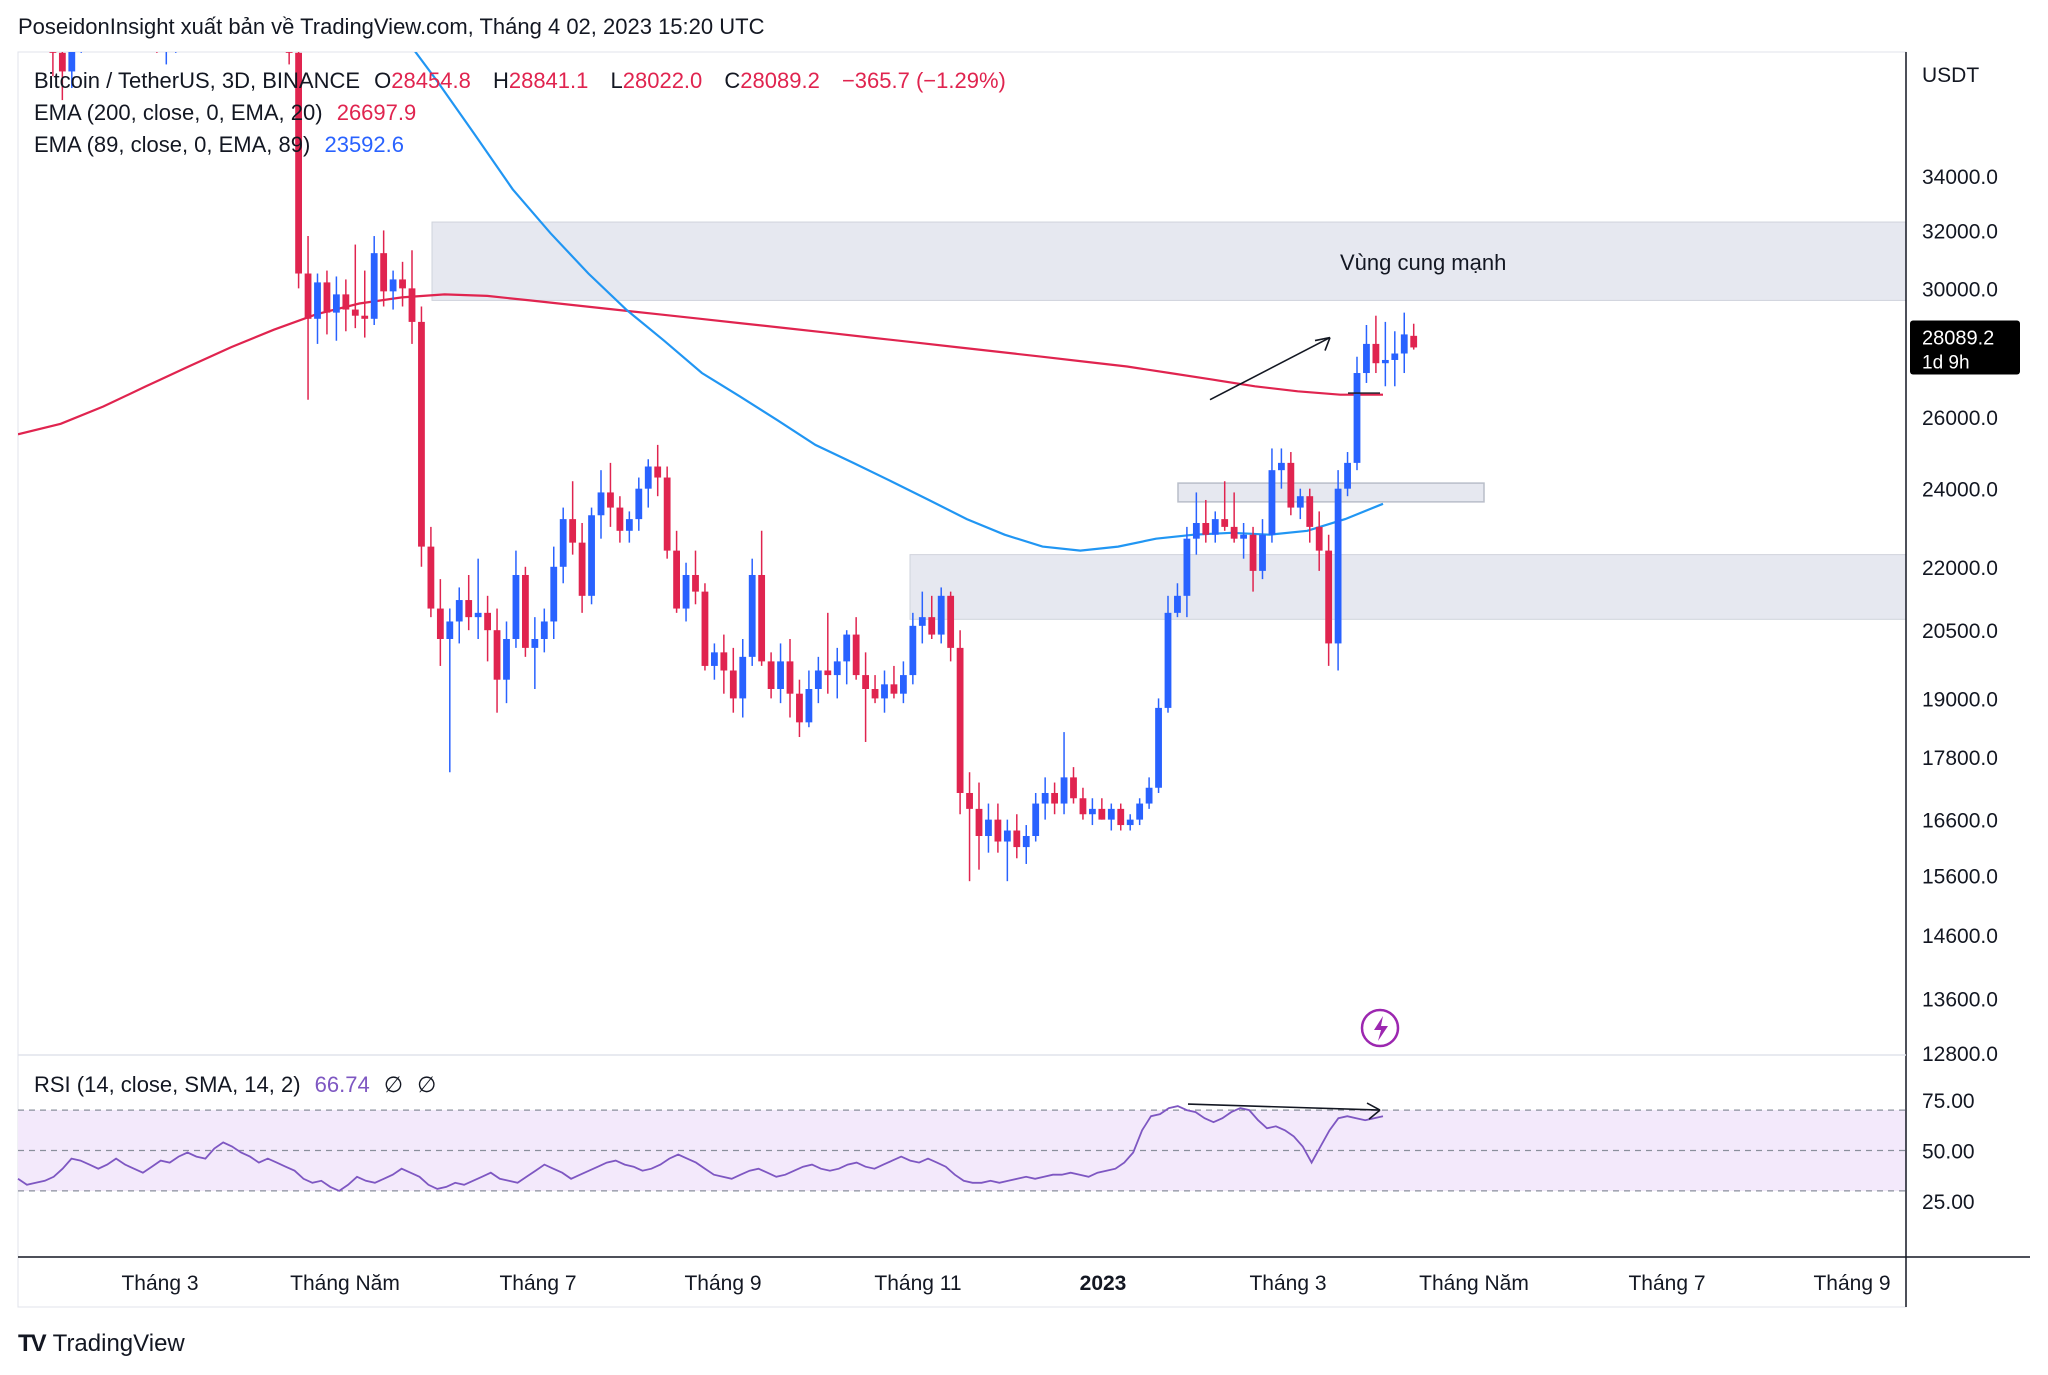  What do you see at coordinates (1960, 289) in the screenshot?
I see `price-tick-label: 30000.0` at bounding box center [1960, 289].